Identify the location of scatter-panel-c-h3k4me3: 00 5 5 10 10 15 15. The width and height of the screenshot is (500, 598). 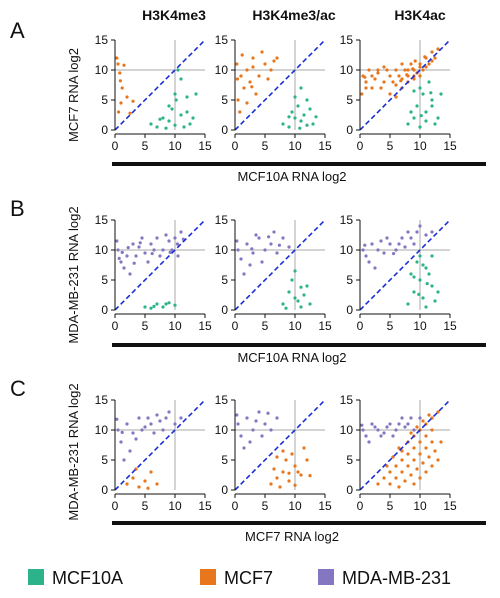
(153, 453).